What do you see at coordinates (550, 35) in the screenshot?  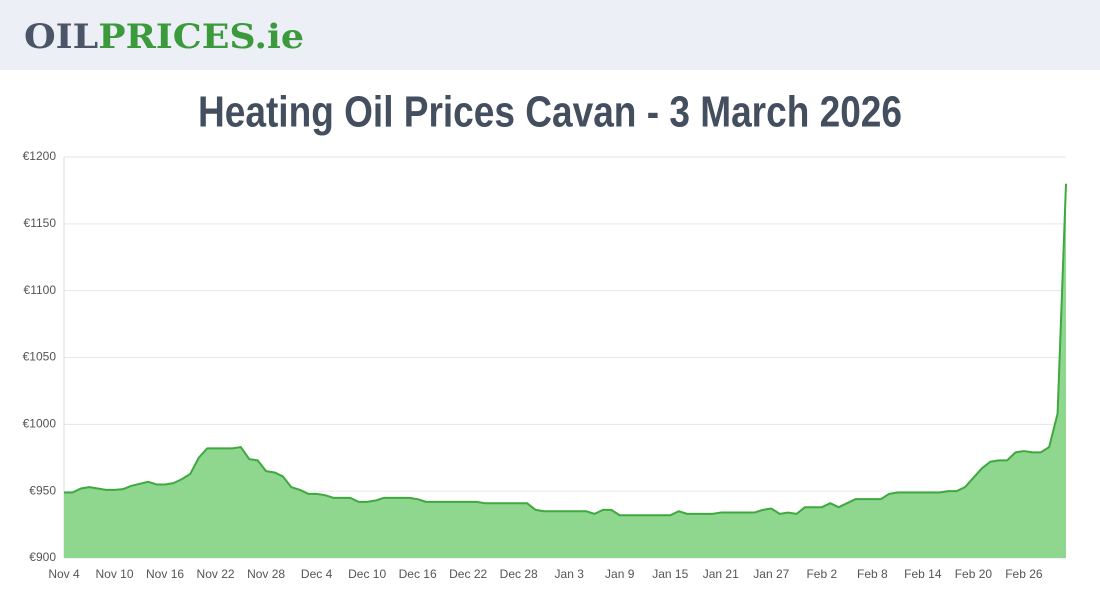 I see `header-bar` at bounding box center [550, 35].